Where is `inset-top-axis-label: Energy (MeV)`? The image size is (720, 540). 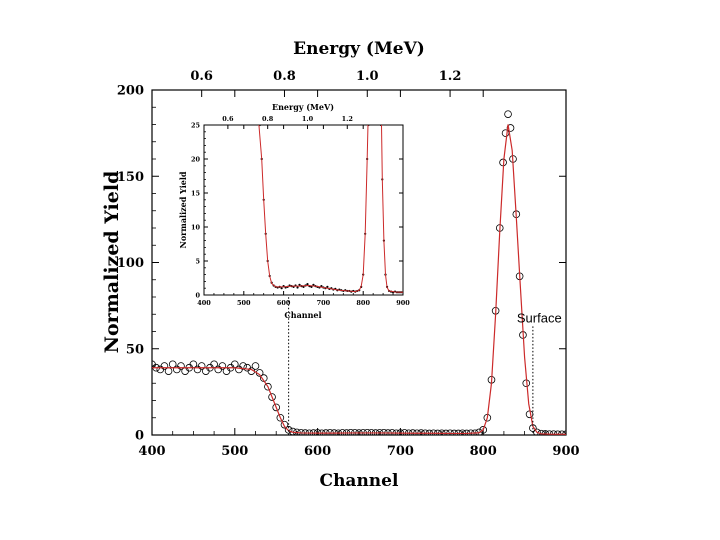
inset-top-axis-label: Energy (MeV) is located at coordinates (303, 107).